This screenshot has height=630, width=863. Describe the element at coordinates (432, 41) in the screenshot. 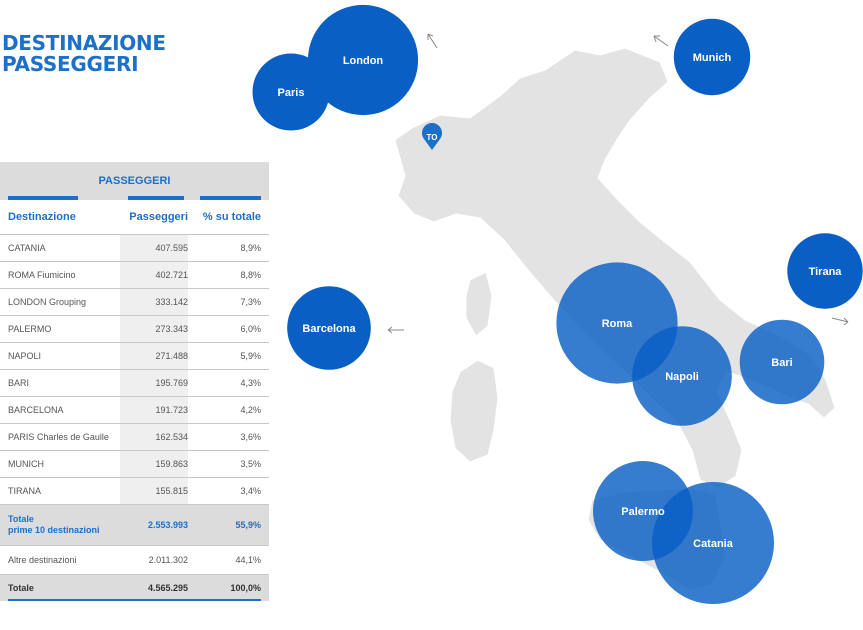

I see `arrow-london` at that location.